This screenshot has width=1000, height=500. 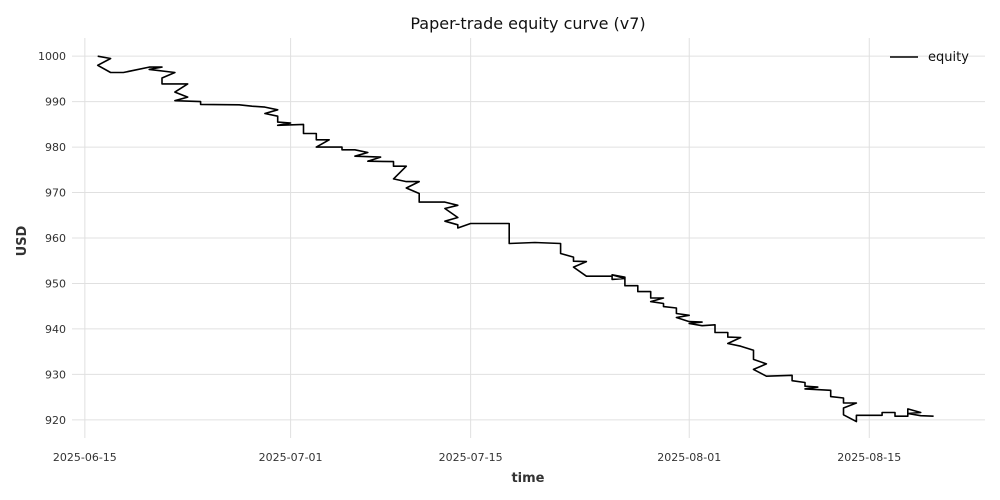 What do you see at coordinates (869, 457) in the screenshot?
I see `x-tick-label: 2025-08-15` at bounding box center [869, 457].